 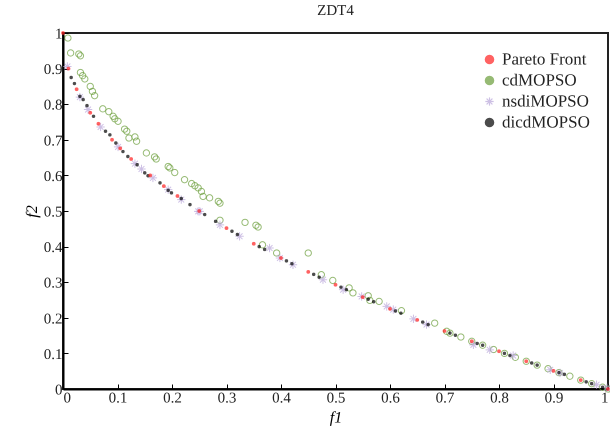 I want to click on x-tick-label: 0.1, so click(x=118, y=398).